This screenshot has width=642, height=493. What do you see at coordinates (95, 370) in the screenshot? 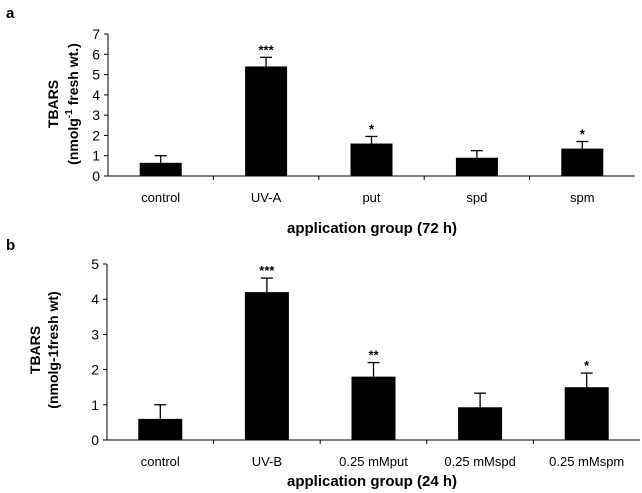
I see `panel-b-ytick-label: 2` at bounding box center [95, 370].